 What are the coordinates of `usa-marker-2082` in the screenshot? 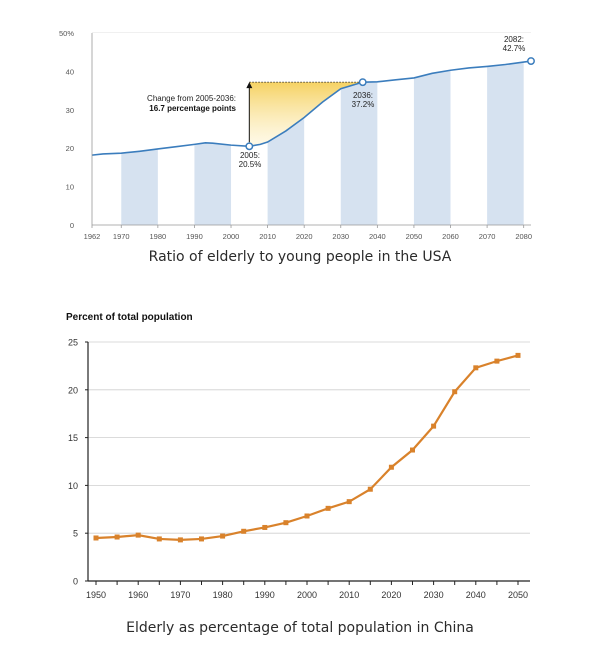 It's located at (531, 61).